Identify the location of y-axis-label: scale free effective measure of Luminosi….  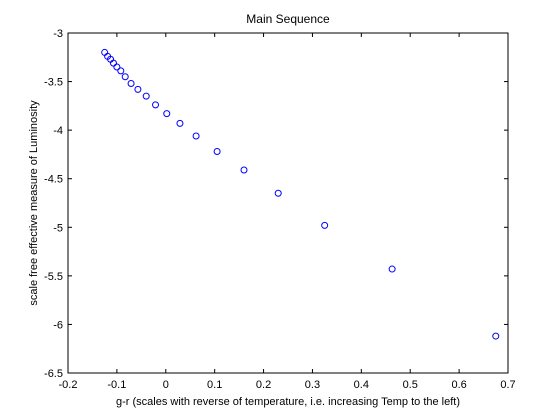
(34, 203).